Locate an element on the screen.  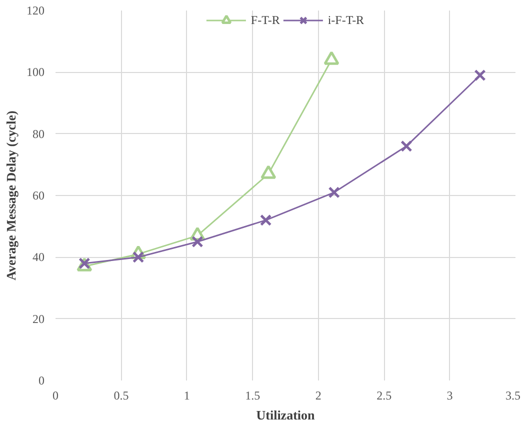
y-tick-label: 20 is located at coordinates (38, 319).